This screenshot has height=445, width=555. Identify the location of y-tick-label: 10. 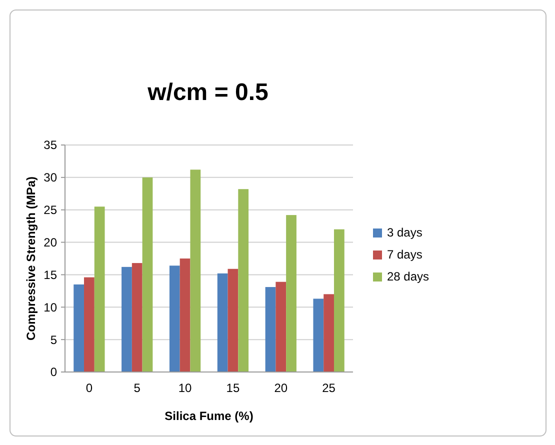
(51, 307).